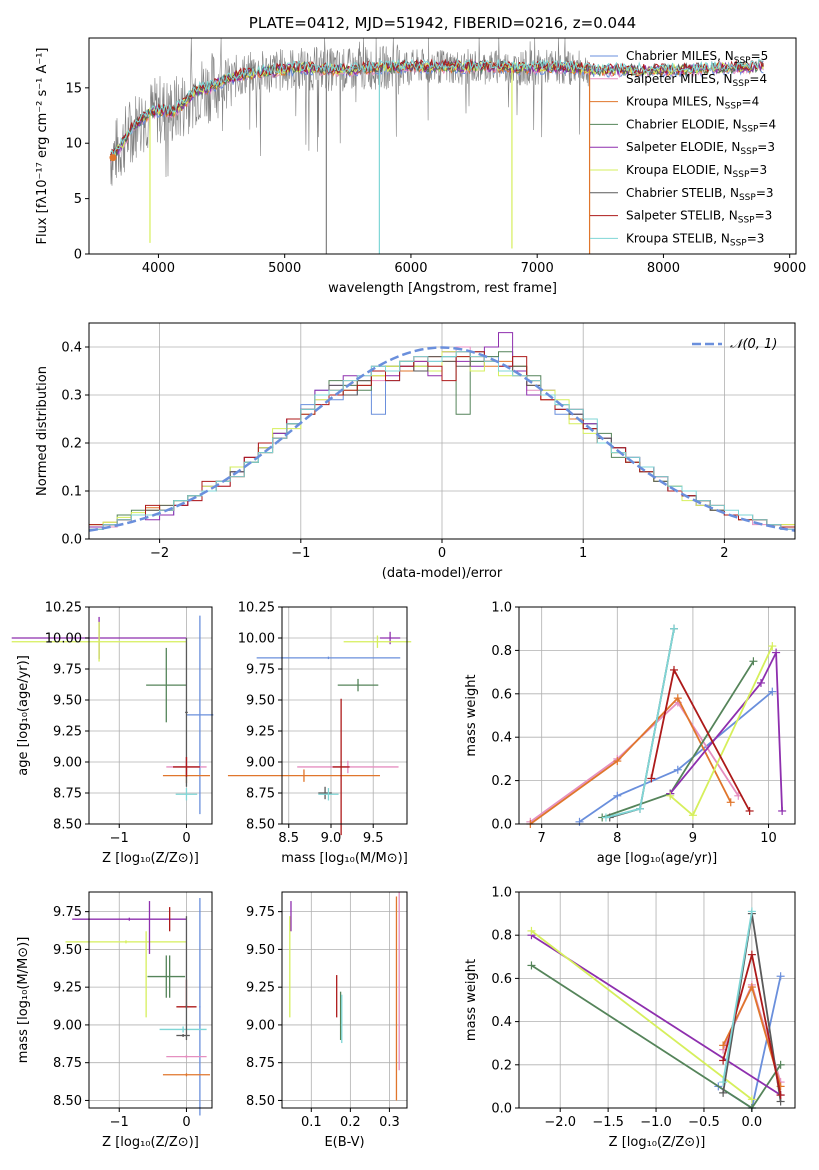 The height and width of the screenshot is (1170, 819). I want to click on legend-entry-tail: =5, so click(760, 56).